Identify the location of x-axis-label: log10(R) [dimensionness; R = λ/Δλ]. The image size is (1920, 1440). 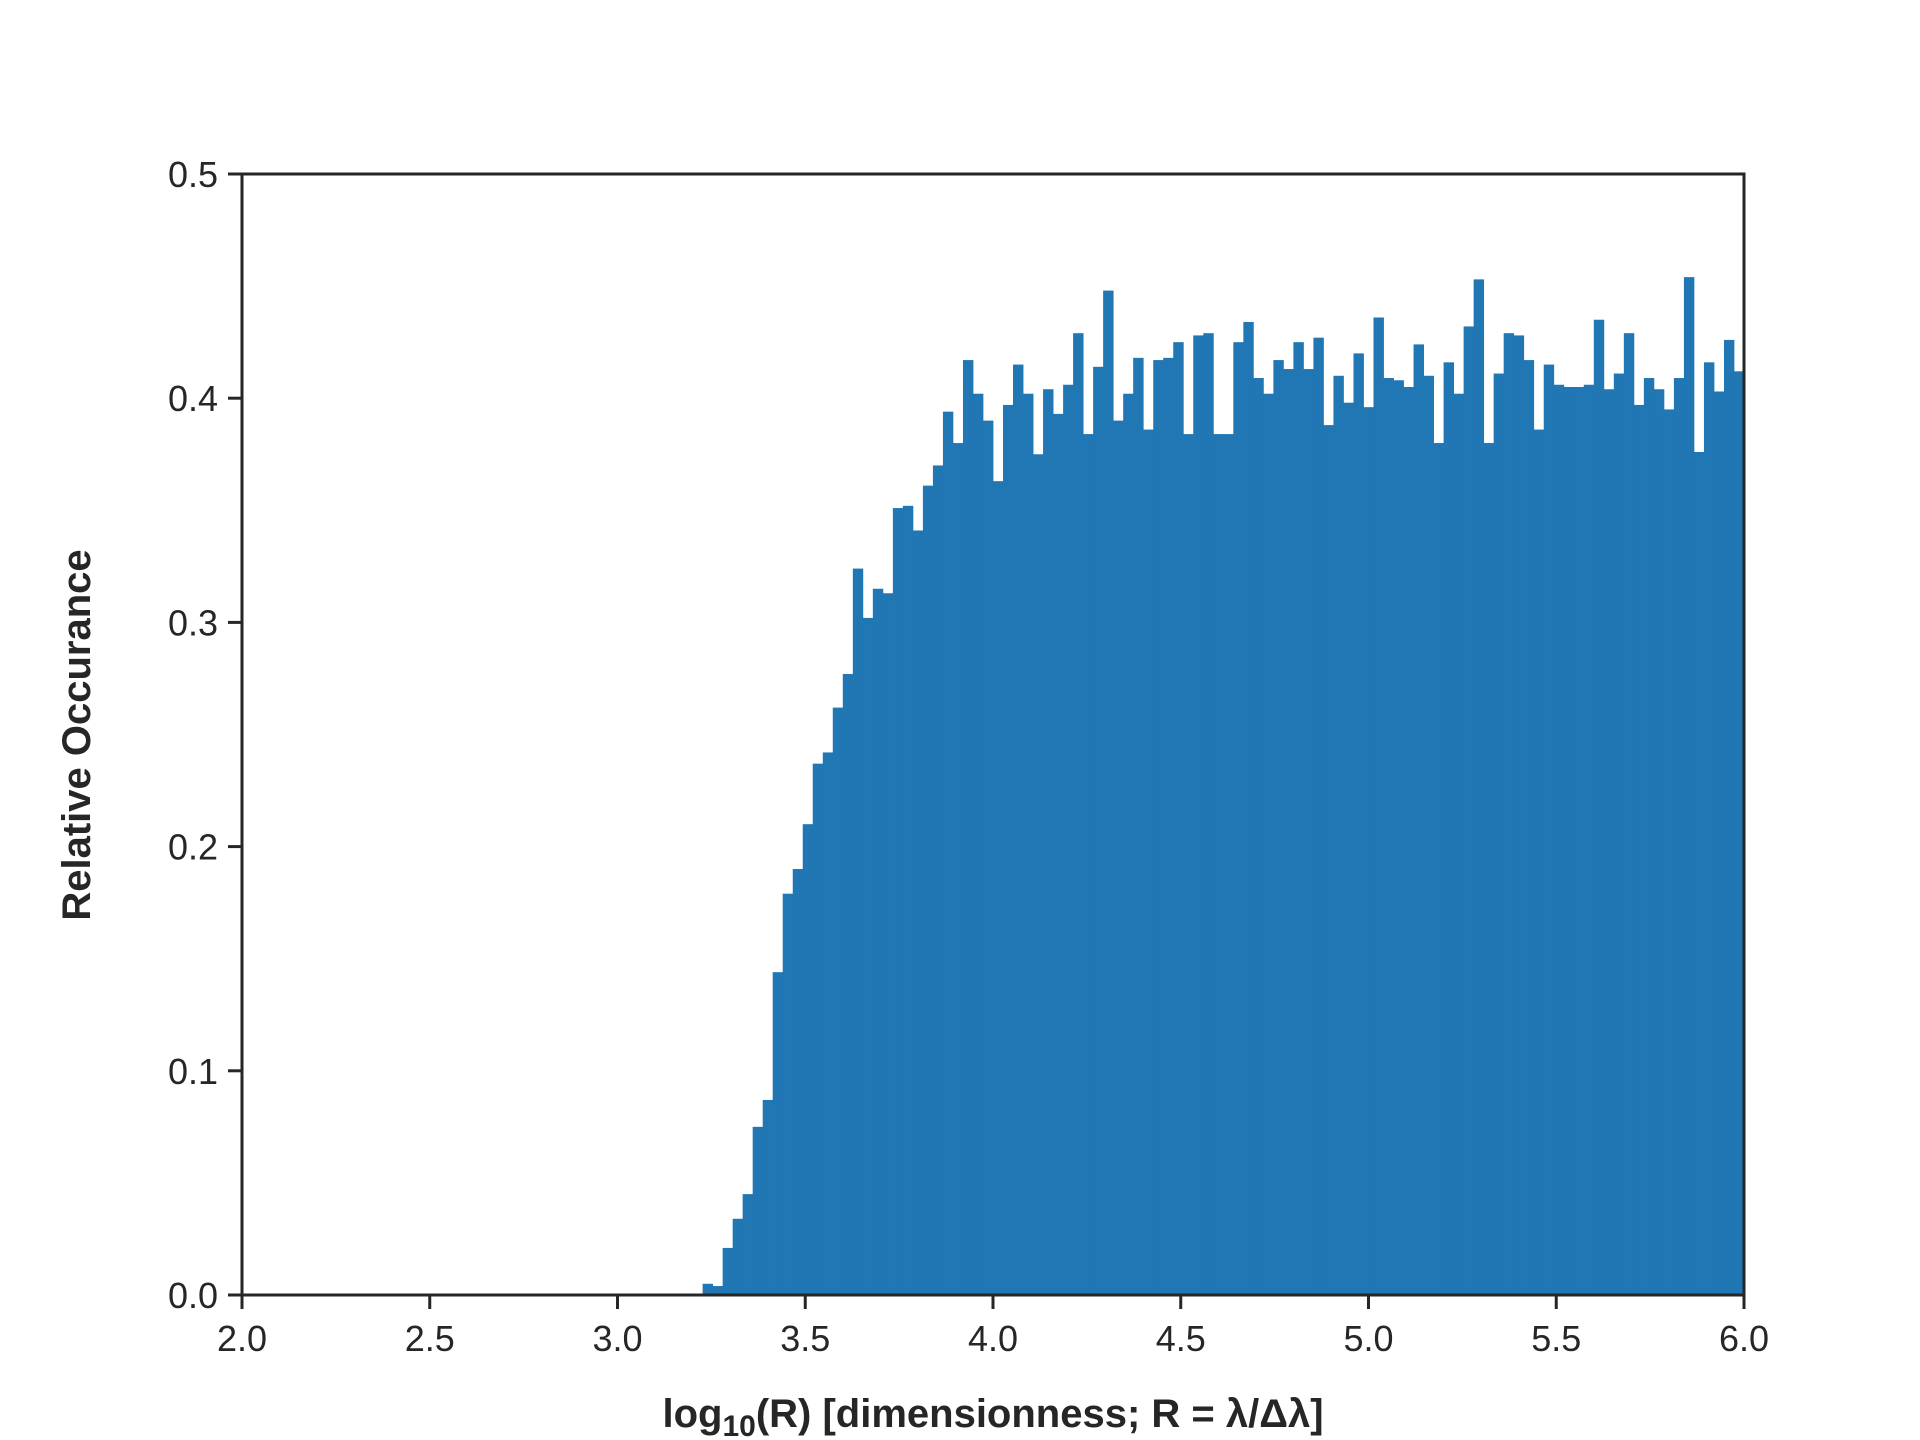
(992, 1416).